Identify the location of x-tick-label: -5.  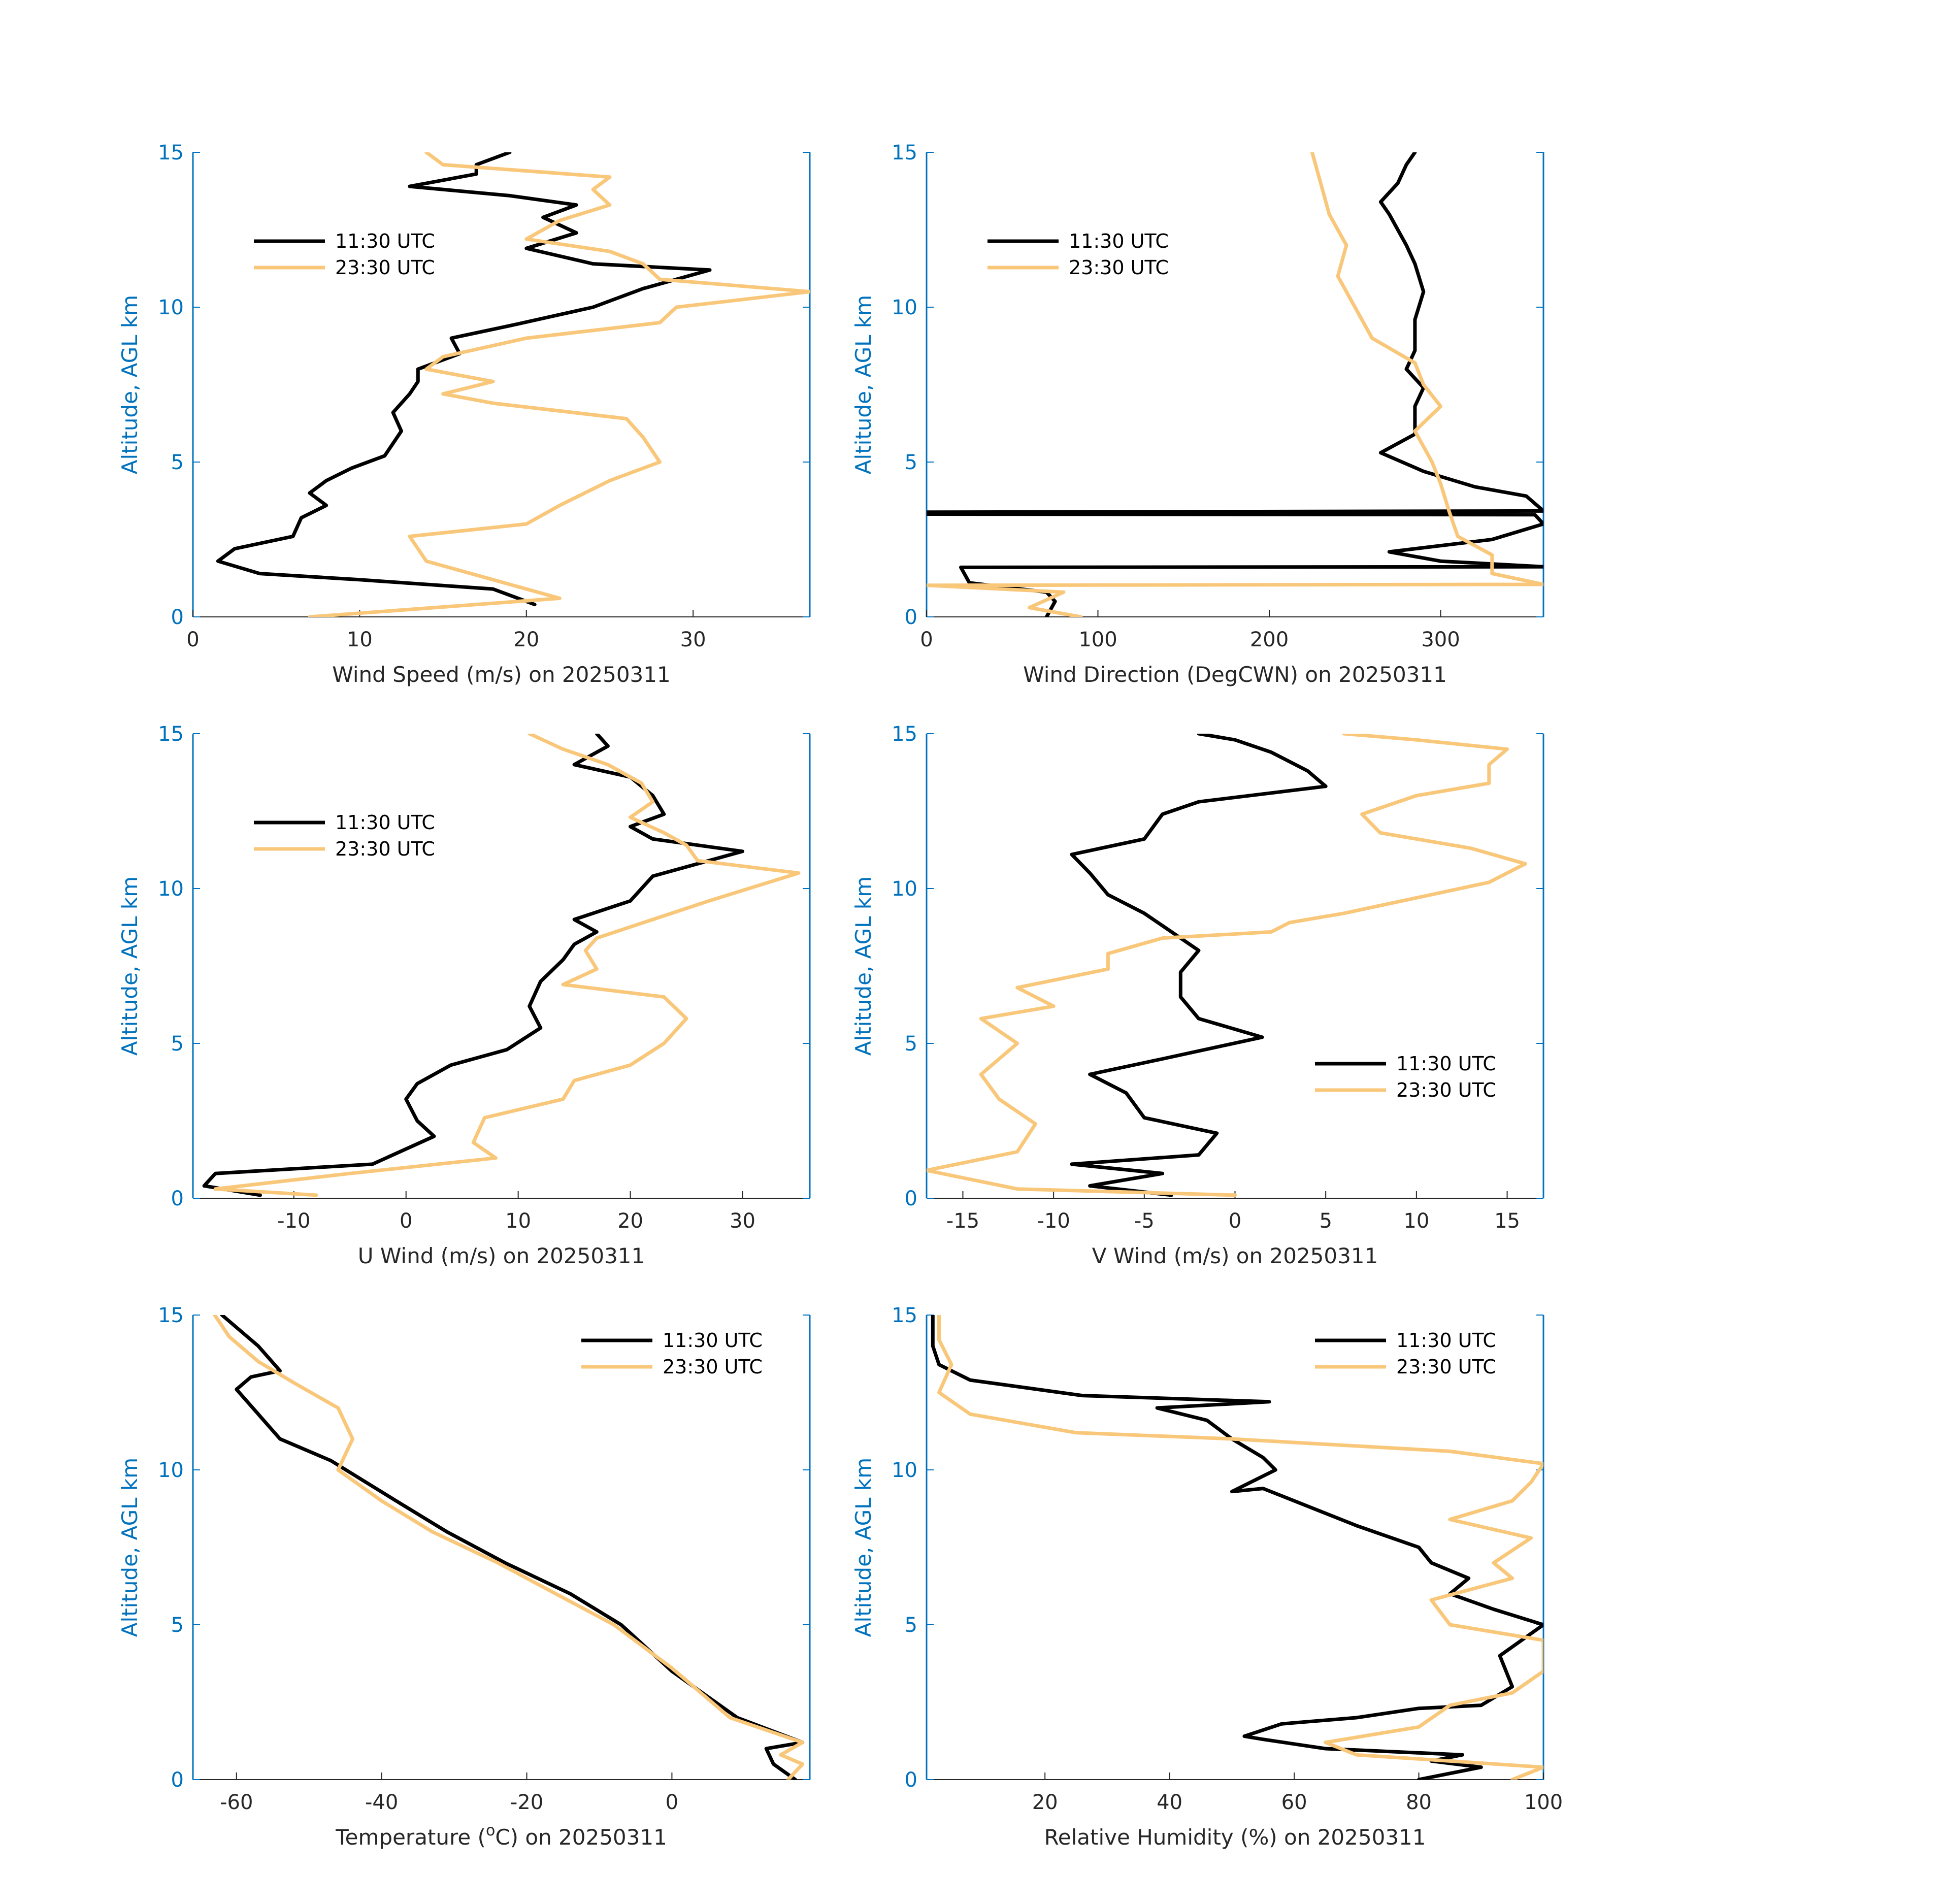
(1144, 1221).